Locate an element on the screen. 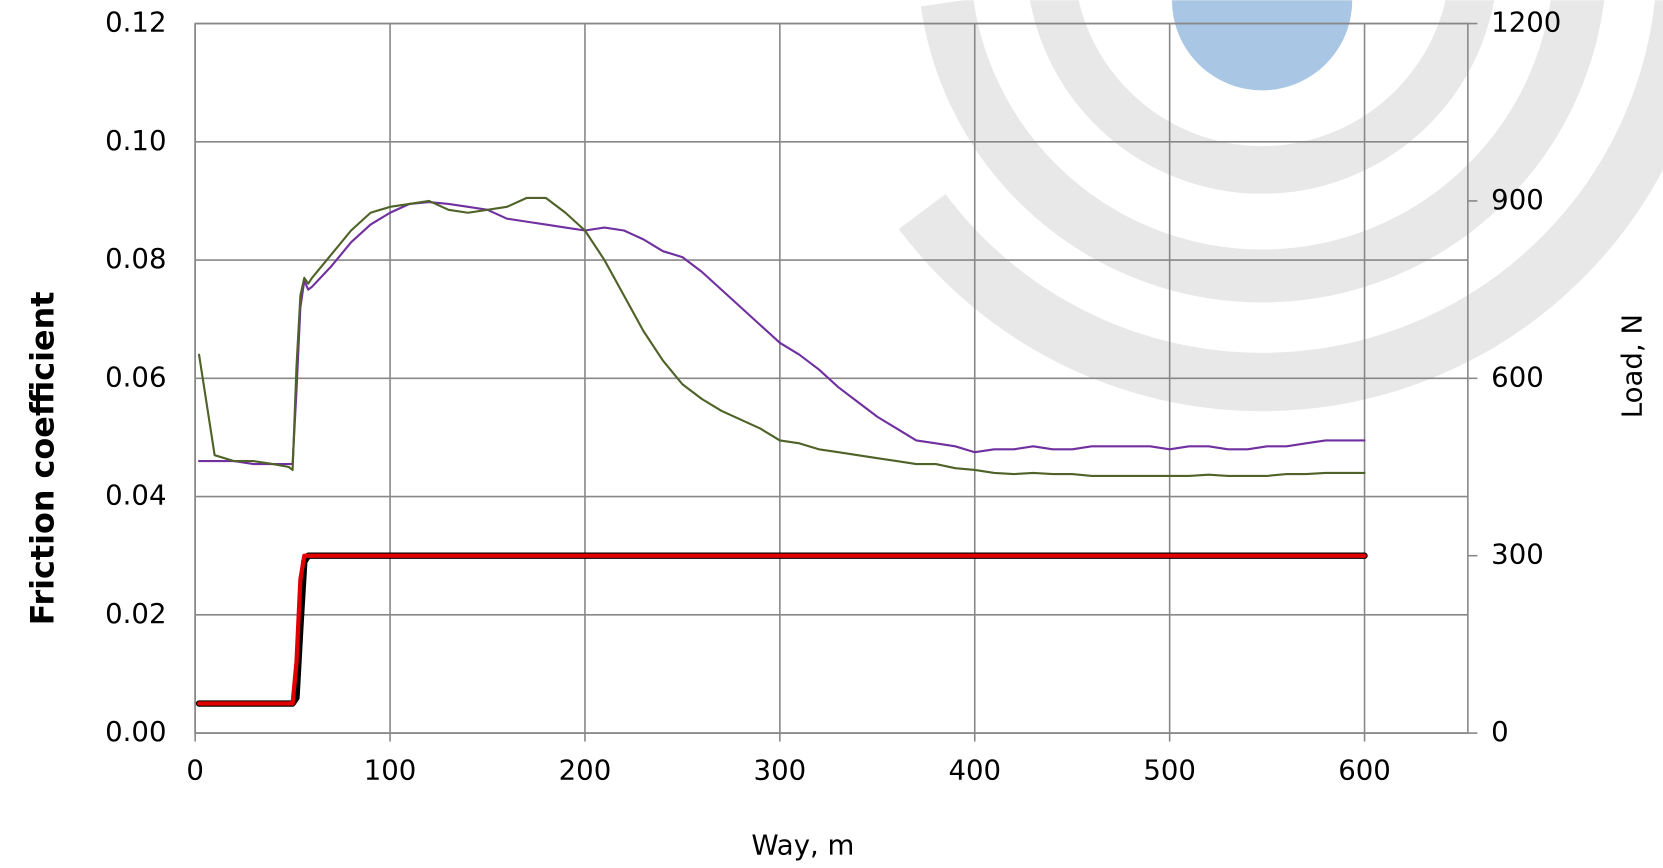  y2-axis-title: Load, N is located at coordinates (1631, 366).